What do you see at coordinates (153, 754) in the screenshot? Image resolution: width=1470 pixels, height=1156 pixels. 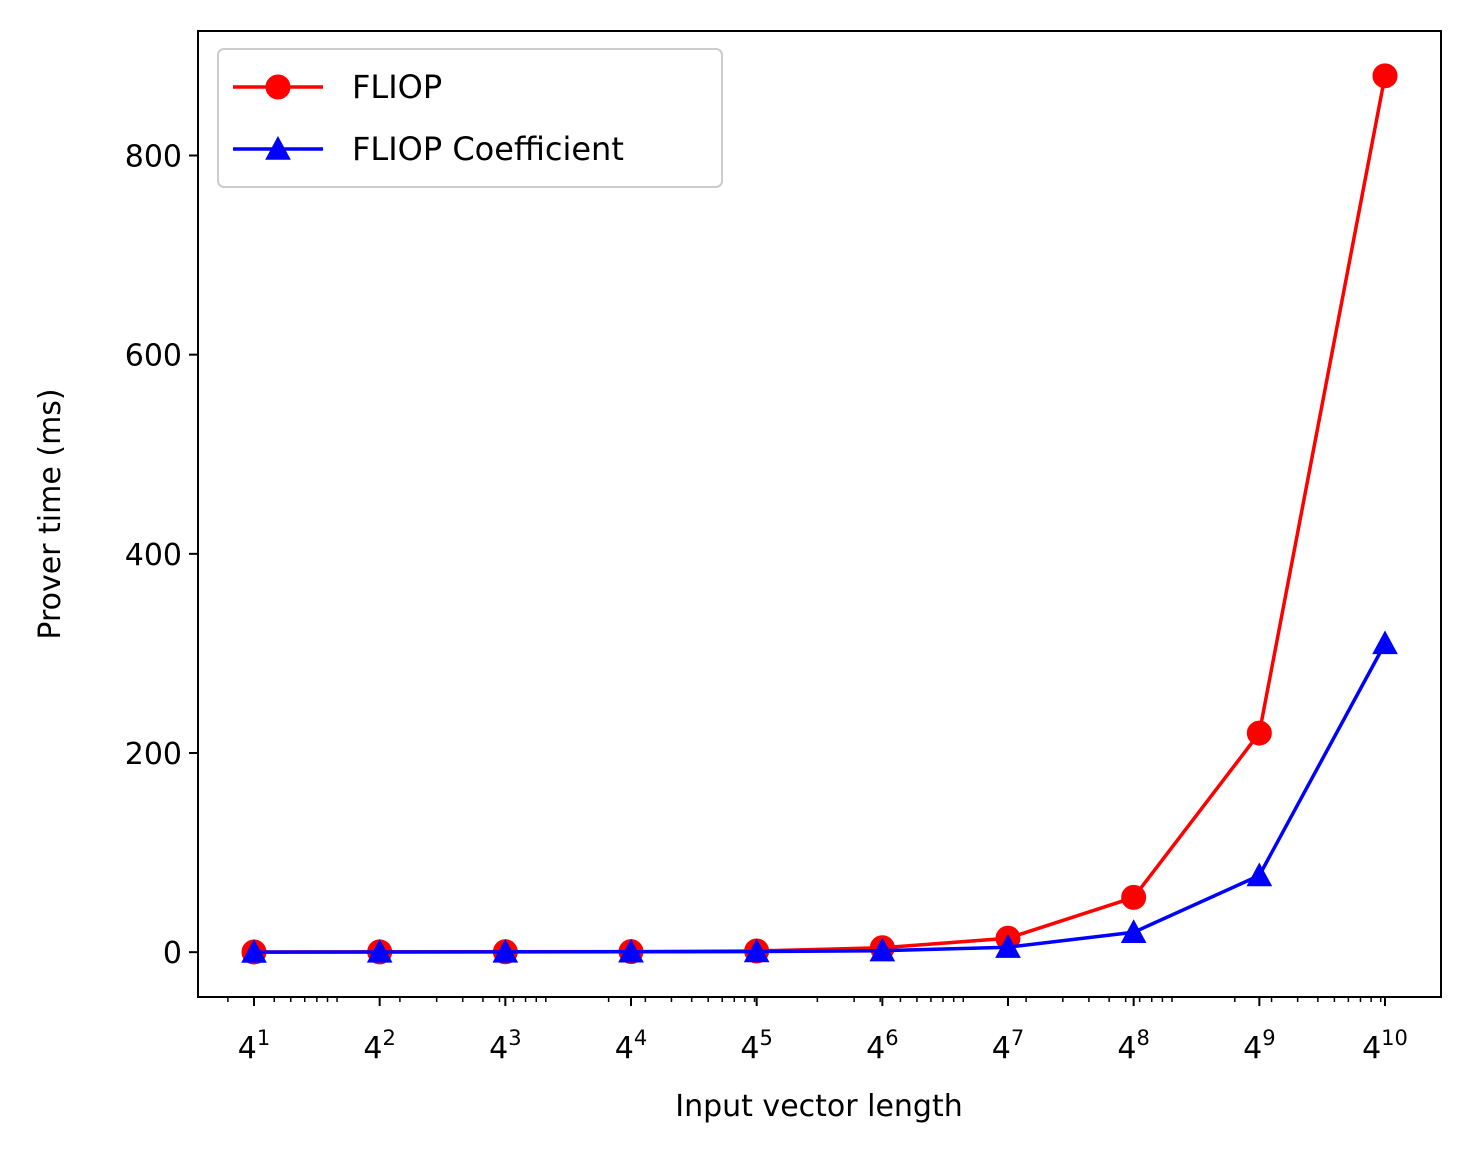 I see `y-tick-label: 200` at bounding box center [153, 754].